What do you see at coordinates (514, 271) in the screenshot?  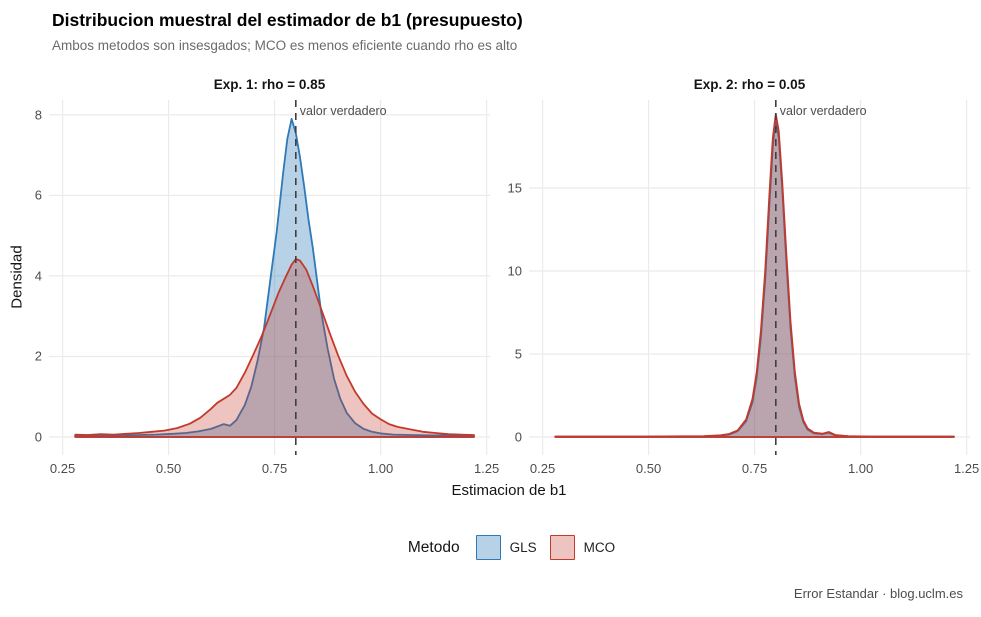 I see `y-tick-label: 10` at bounding box center [514, 271].